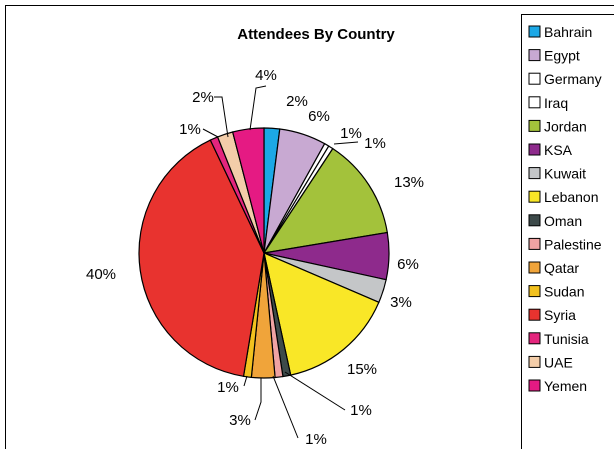 The image size is (614, 449). Describe the element at coordinates (321, 313) in the screenshot. I see `pie-slice-lebanon` at that location.